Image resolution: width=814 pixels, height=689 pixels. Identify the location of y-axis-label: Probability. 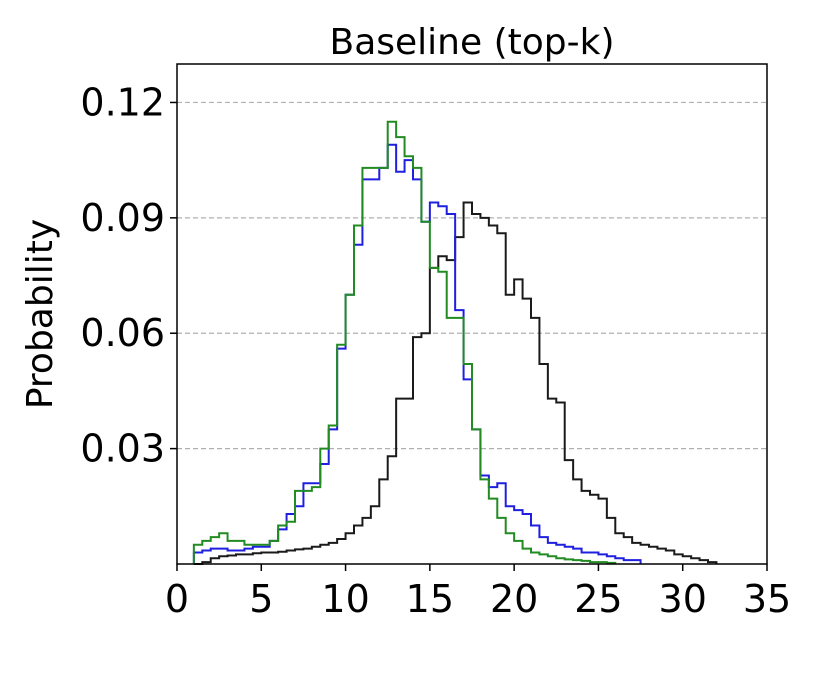
(40, 314).